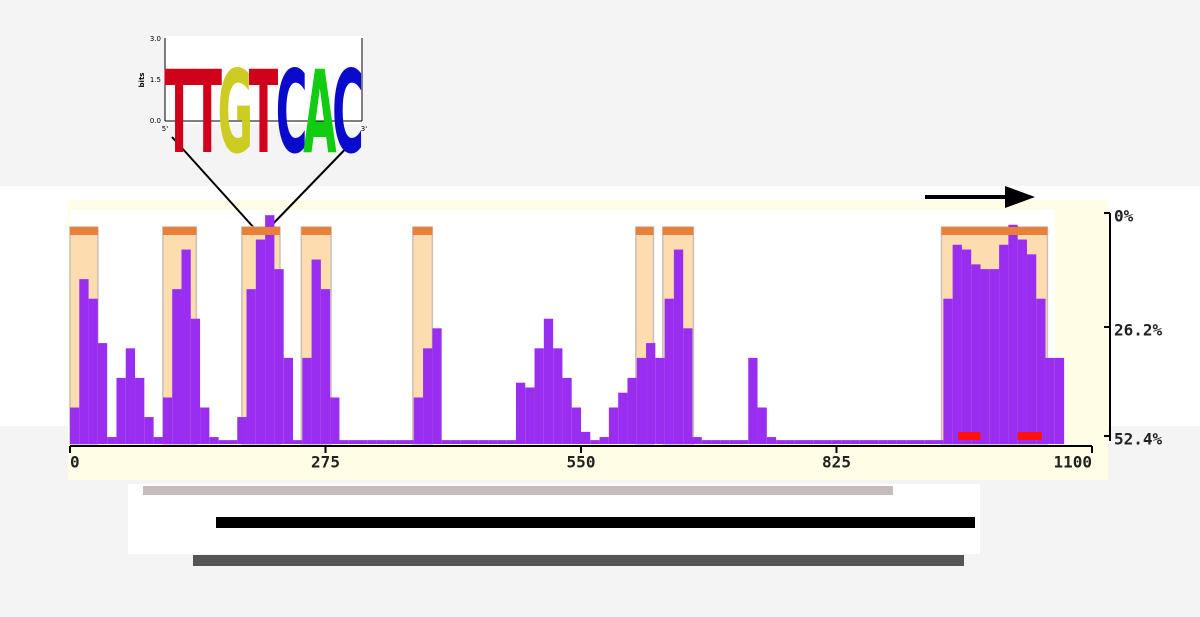 Image resolution: width=1200 pixels, height=617 pixels. What do you see at coordinates (581, 462) in the screenshot?
I see `x-tick-label: 550` at bounding box center [581, 462].